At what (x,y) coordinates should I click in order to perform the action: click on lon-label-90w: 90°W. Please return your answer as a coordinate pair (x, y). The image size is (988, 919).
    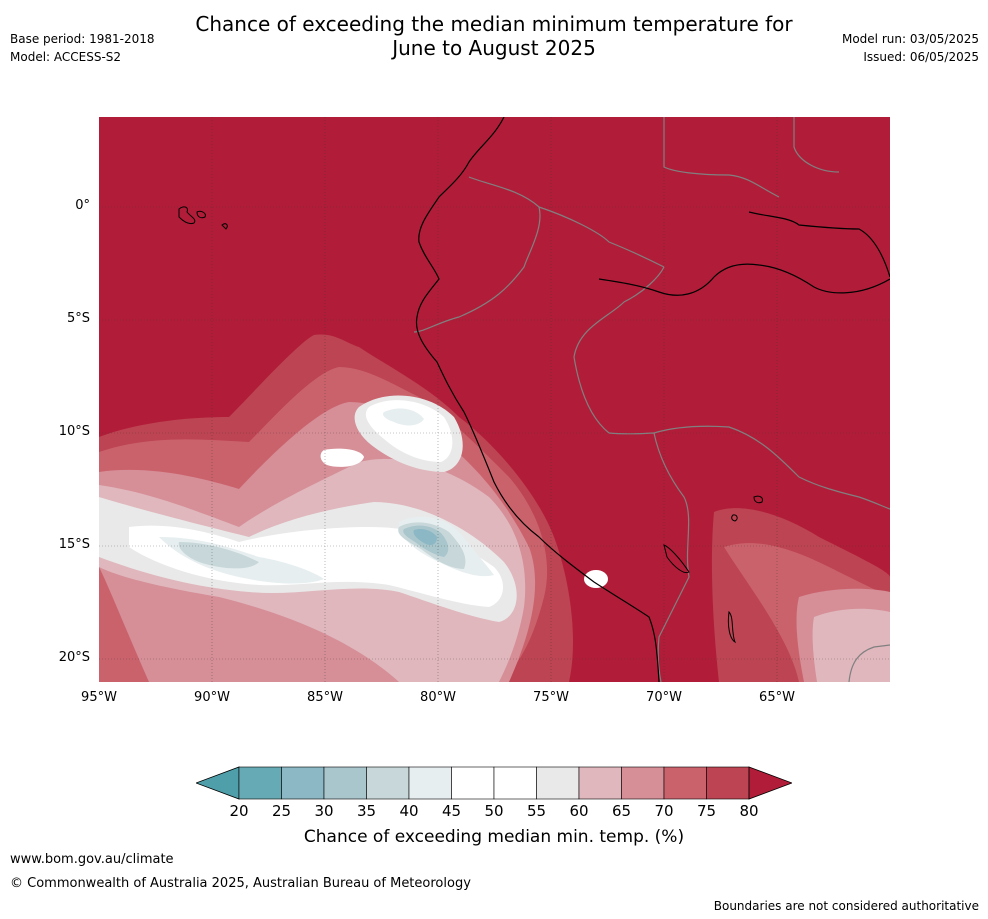
    Looking at the image, I should click on (212, 697).